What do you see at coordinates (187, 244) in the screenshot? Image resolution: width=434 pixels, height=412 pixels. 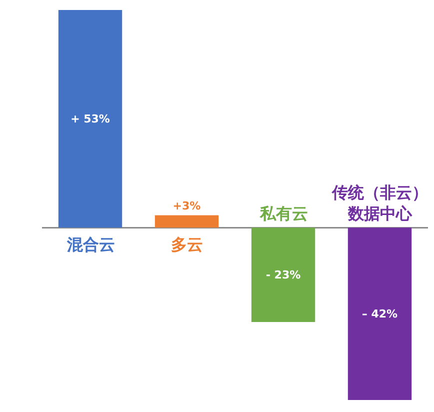 I see `x-tick-label: 多云` at bounding box center [187, 244].